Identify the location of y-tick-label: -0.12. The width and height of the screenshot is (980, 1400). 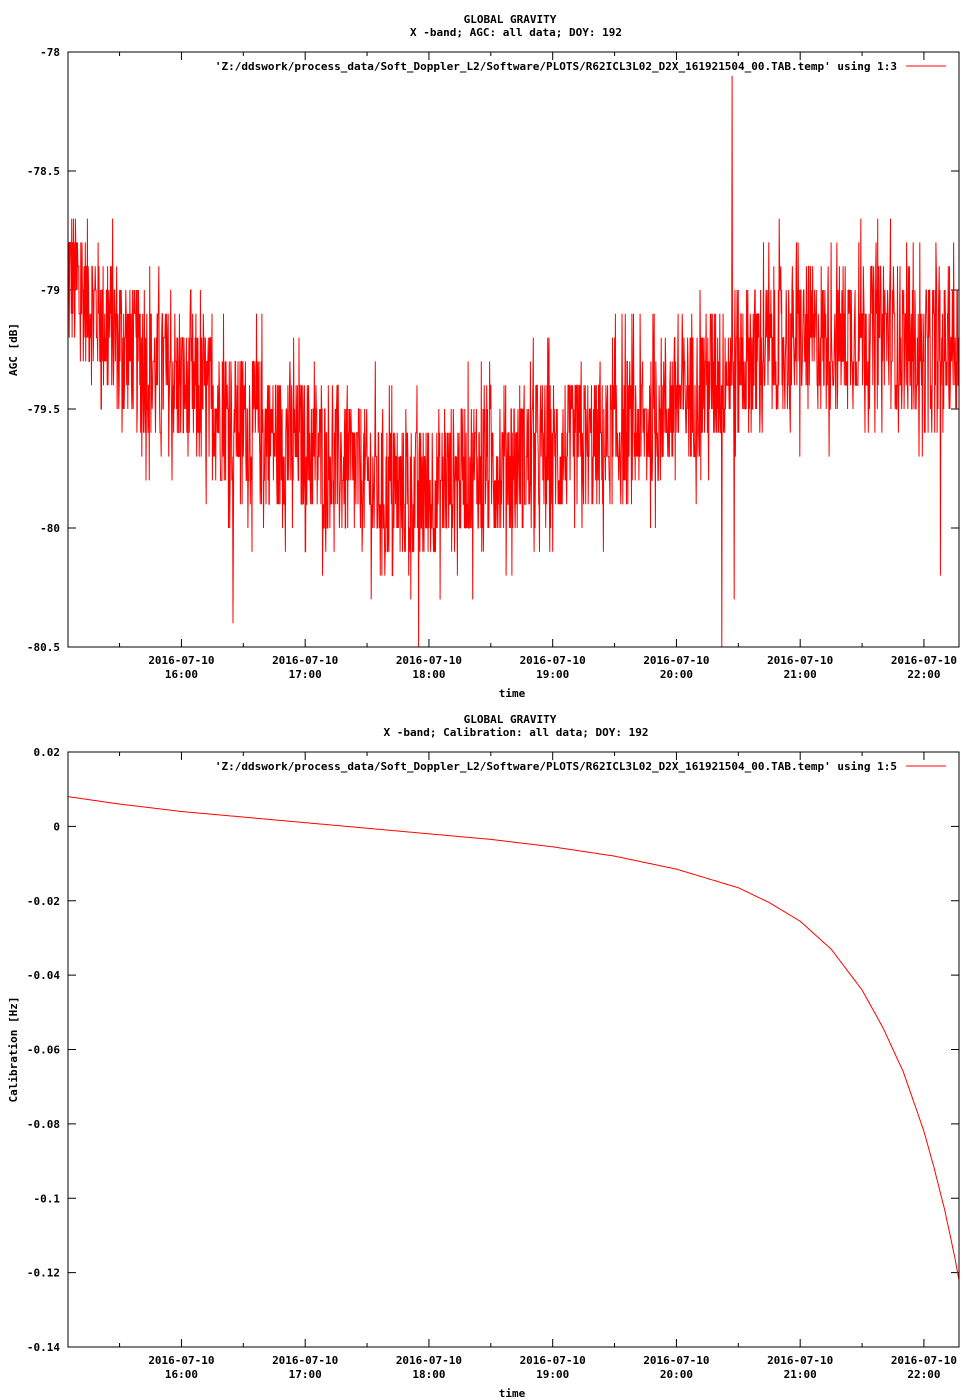
(43, 1273).